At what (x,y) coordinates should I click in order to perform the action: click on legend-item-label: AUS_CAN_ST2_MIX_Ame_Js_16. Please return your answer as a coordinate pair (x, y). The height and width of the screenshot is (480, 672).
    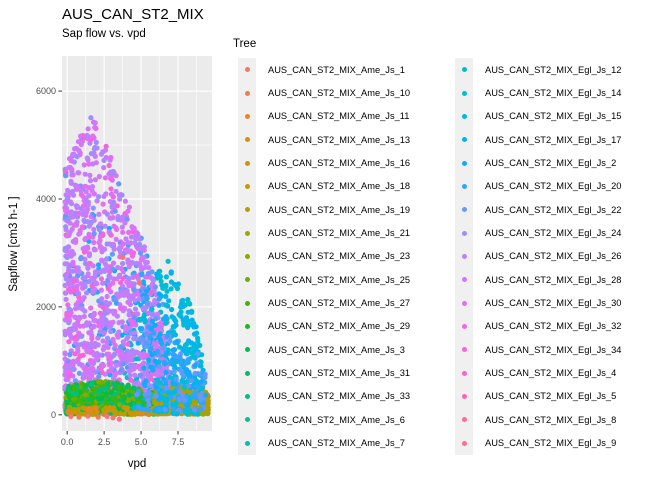
    Looking at the image, I should click on (339, 163).